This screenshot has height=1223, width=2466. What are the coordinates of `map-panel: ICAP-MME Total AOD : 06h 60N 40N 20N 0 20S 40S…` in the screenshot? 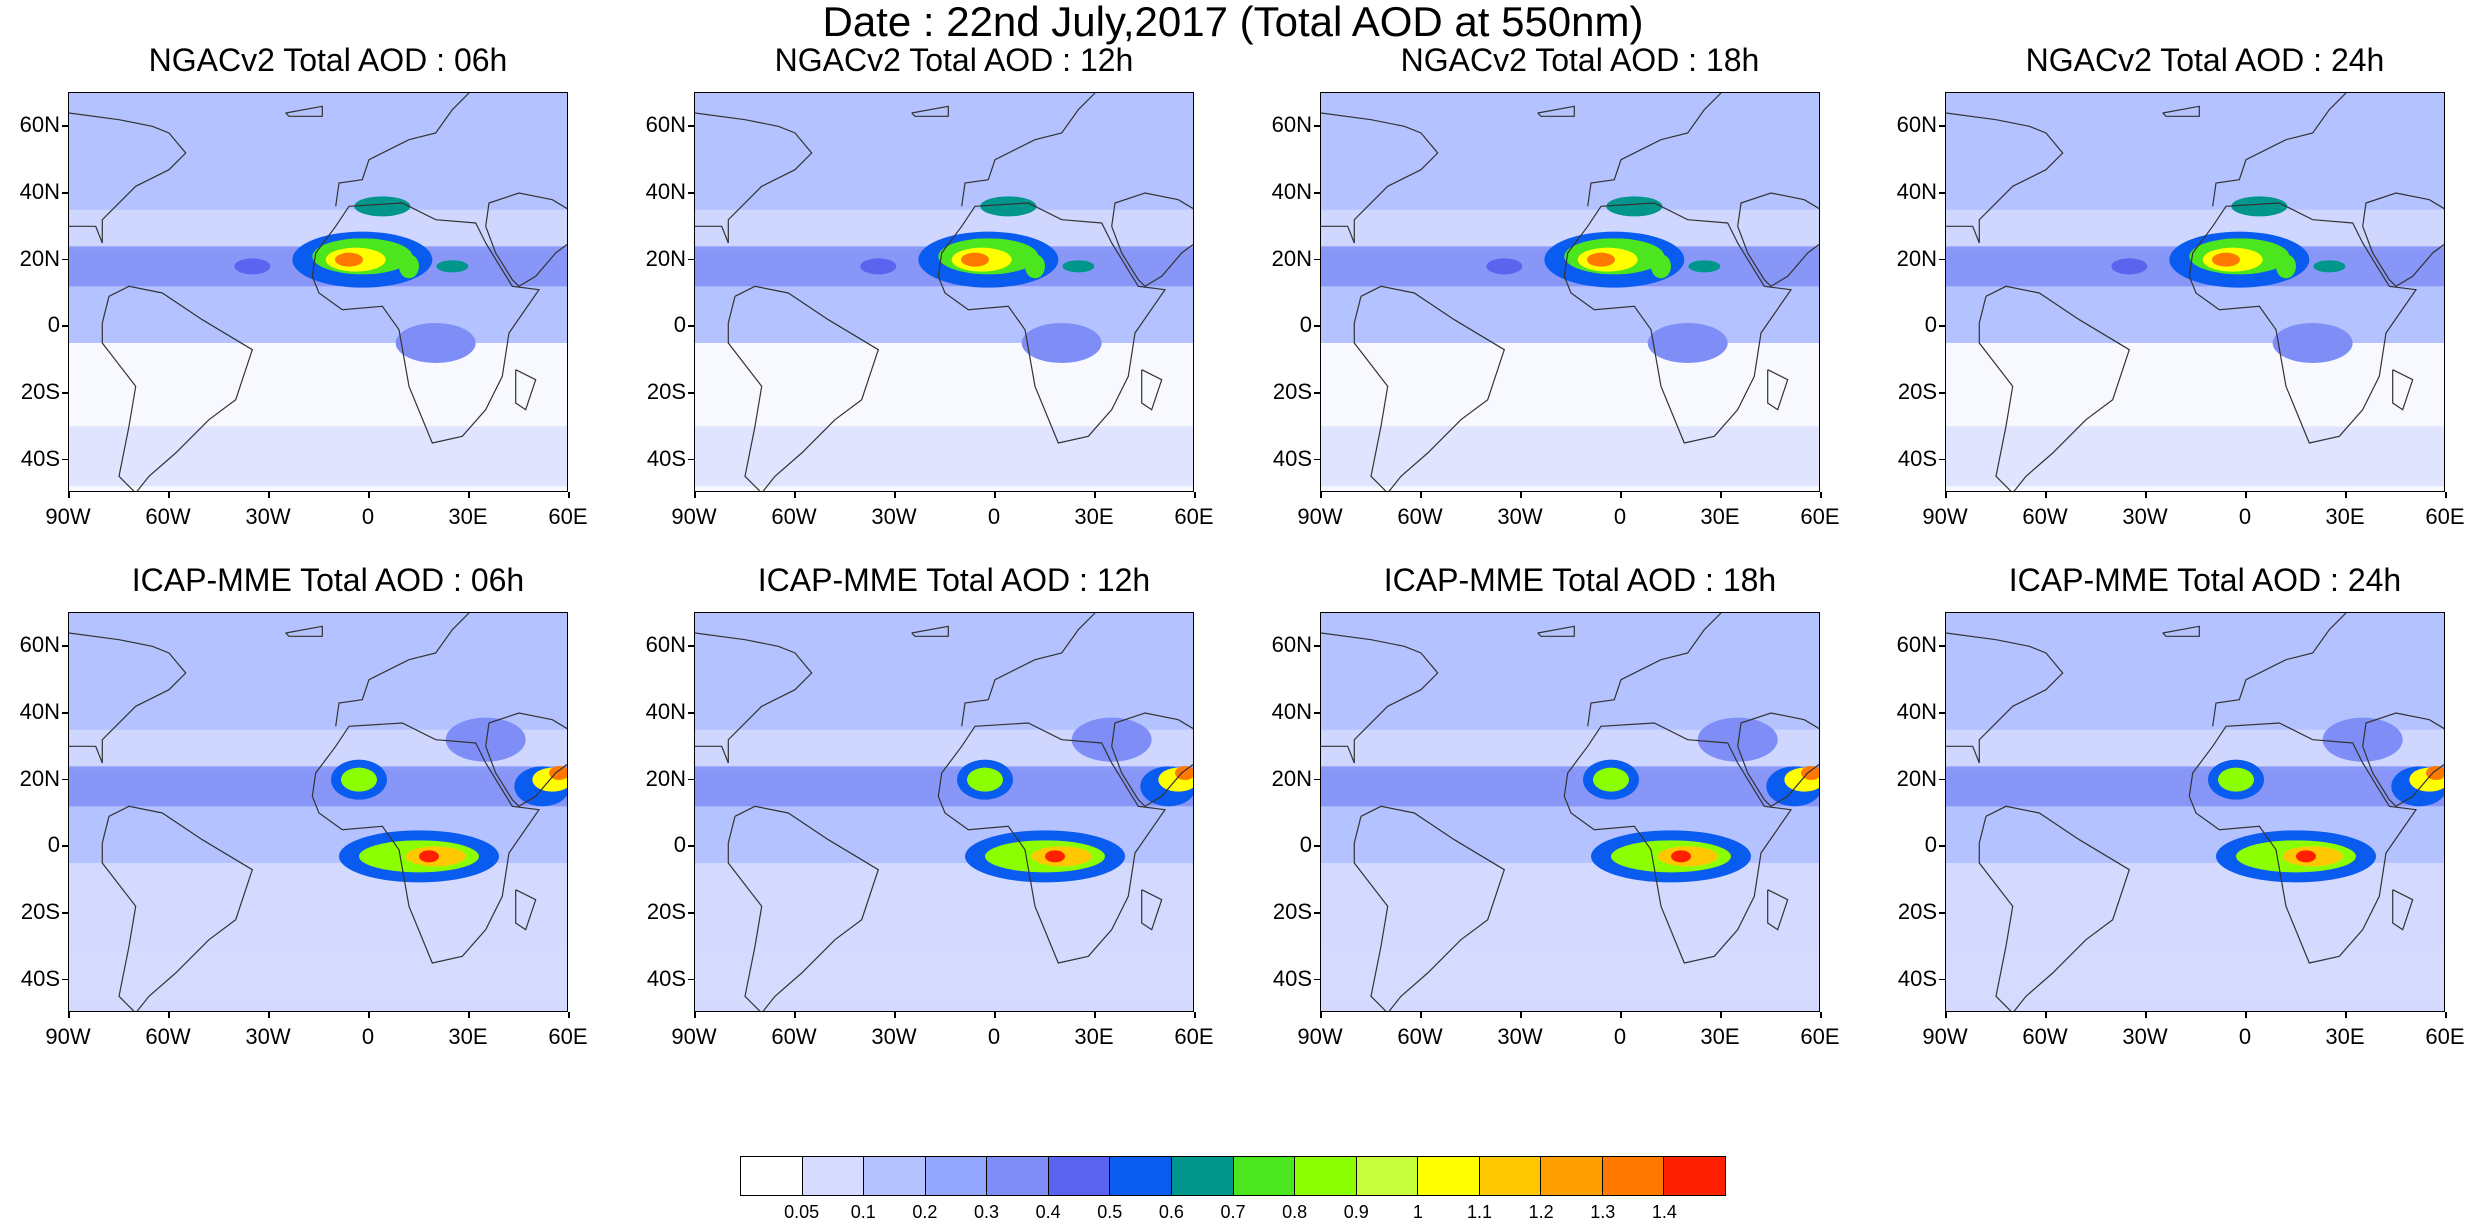 It's located at (305, 822).